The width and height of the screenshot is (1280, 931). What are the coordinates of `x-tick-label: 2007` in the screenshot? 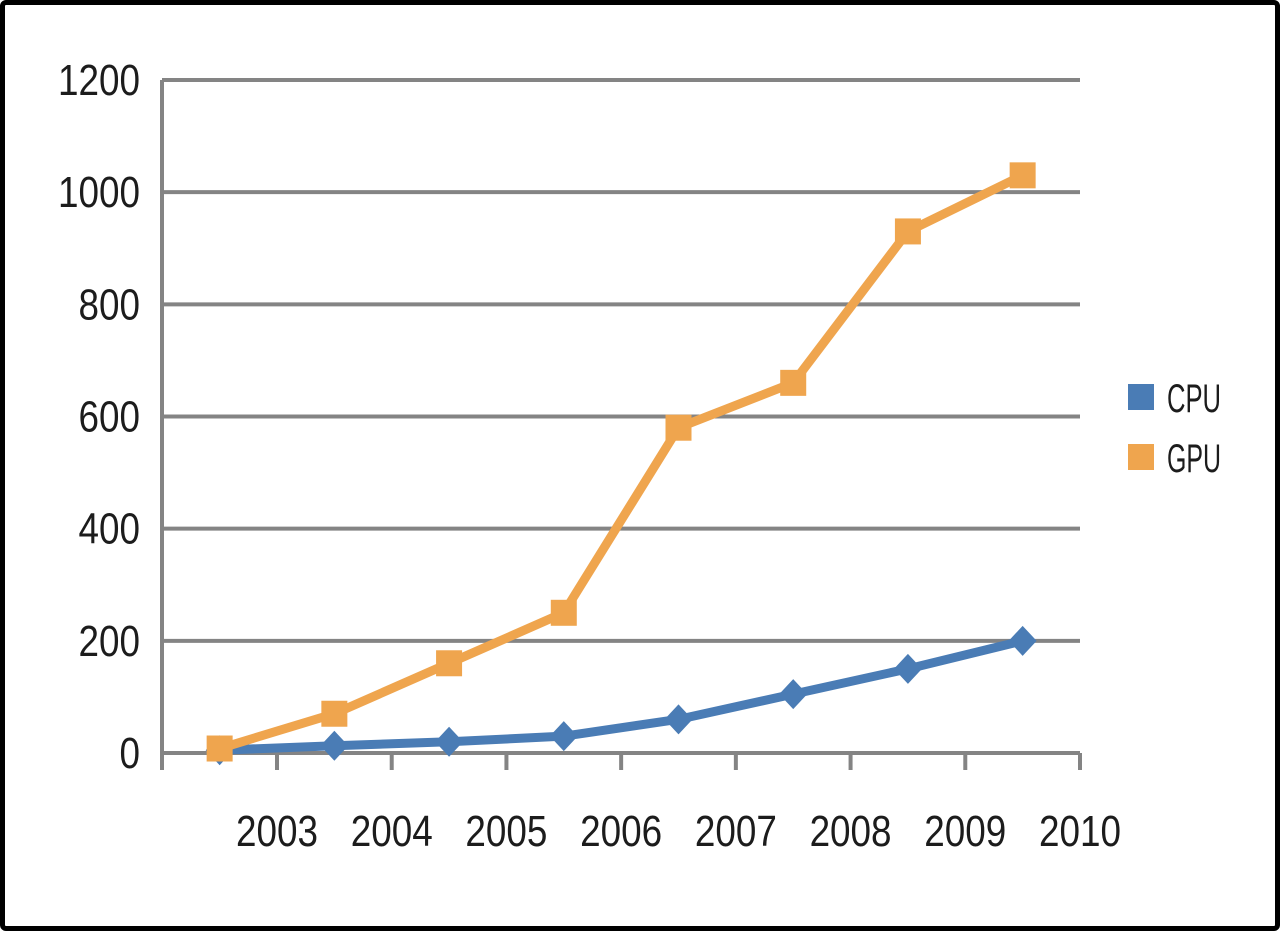 It's located at (736, 831).